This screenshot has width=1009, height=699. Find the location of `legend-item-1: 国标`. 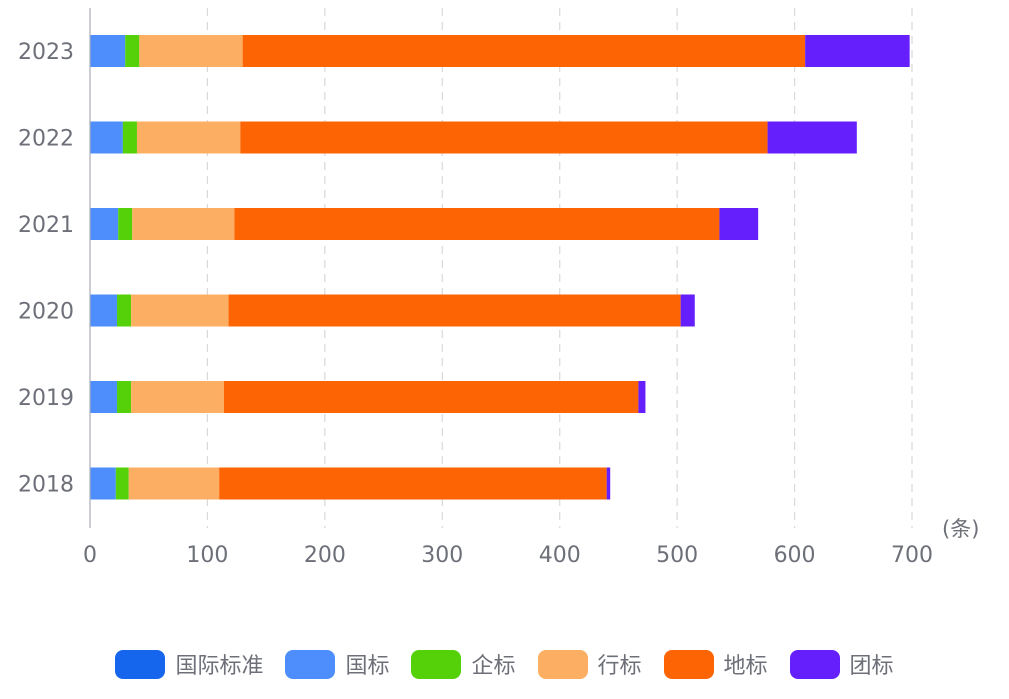

legend-item-1: 国标 is located at coordinates (337, 664).